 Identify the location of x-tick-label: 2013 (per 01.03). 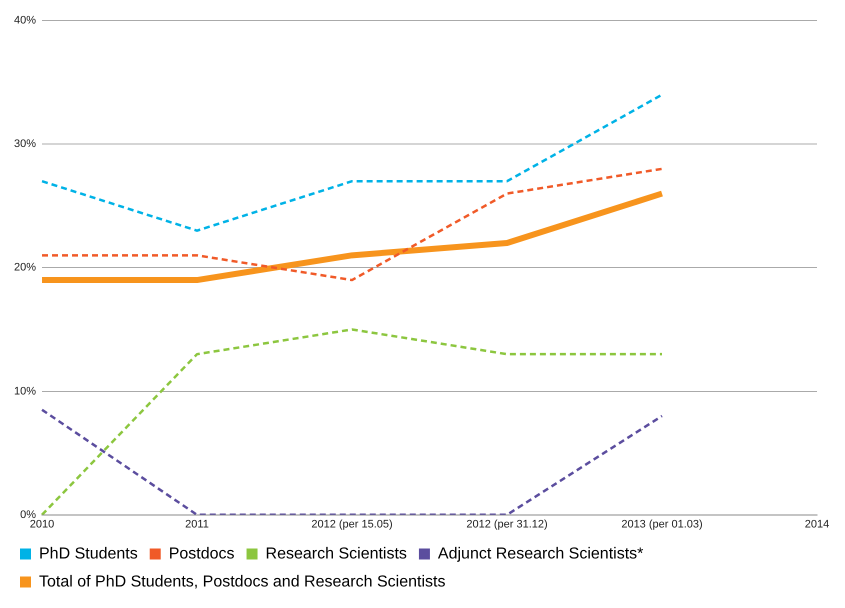
(662, 524).